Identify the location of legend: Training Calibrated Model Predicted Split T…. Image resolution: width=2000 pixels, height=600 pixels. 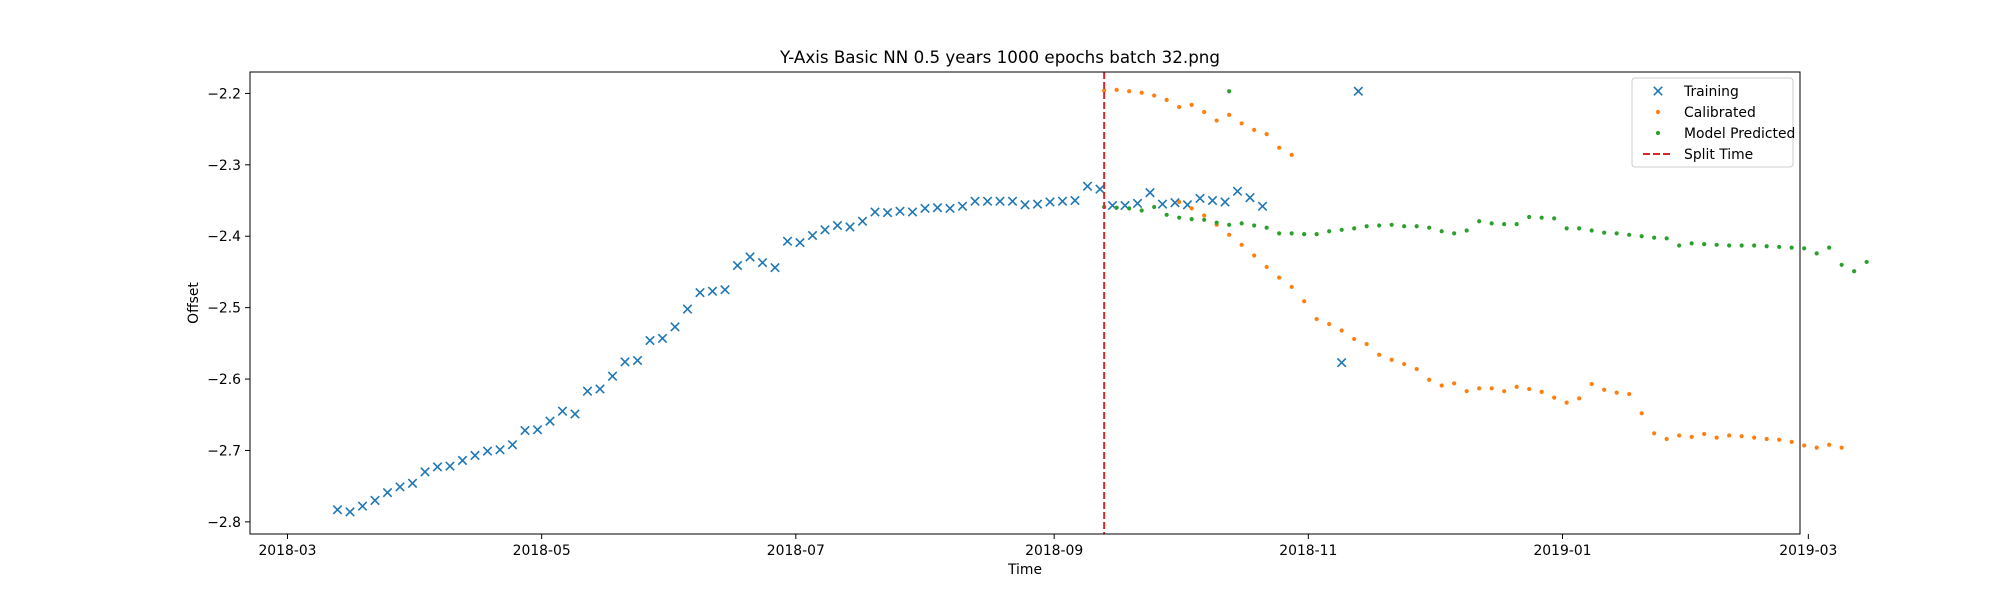
(1713, 122).